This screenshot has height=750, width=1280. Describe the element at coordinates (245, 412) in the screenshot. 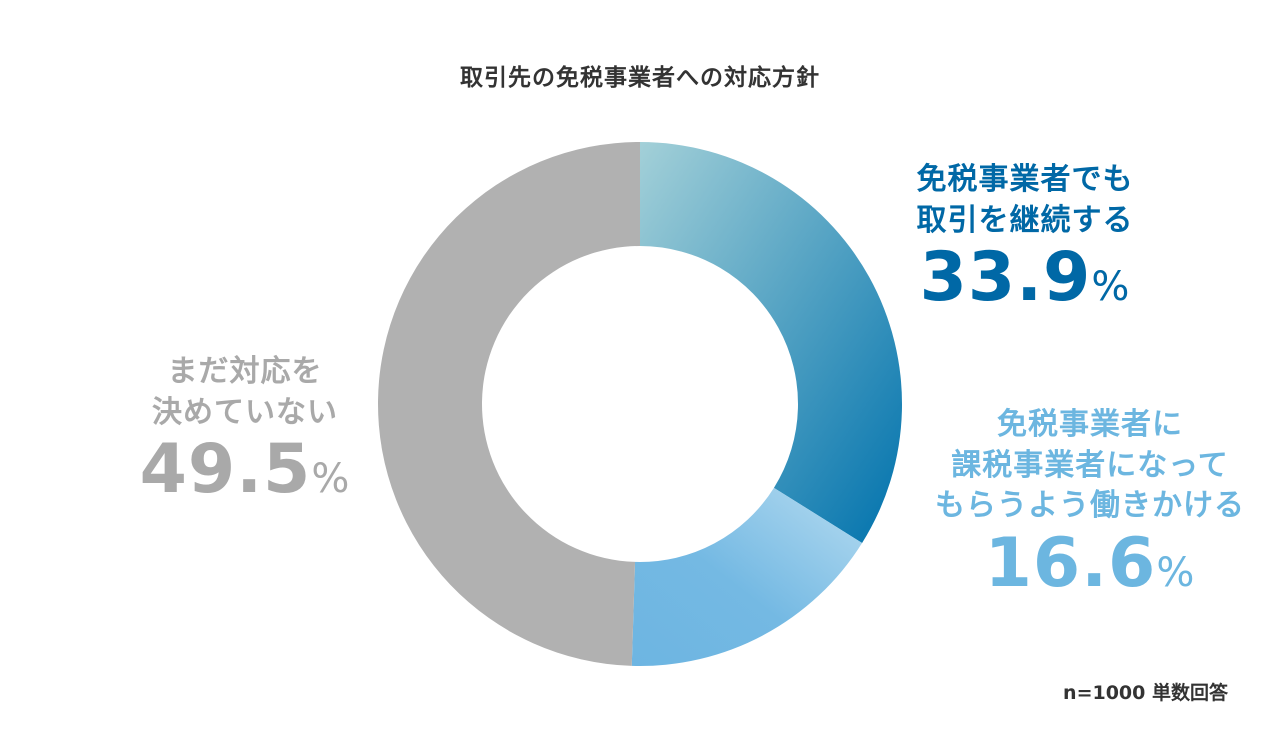

I see `label-undecided-line2: 決めていない` at that location.